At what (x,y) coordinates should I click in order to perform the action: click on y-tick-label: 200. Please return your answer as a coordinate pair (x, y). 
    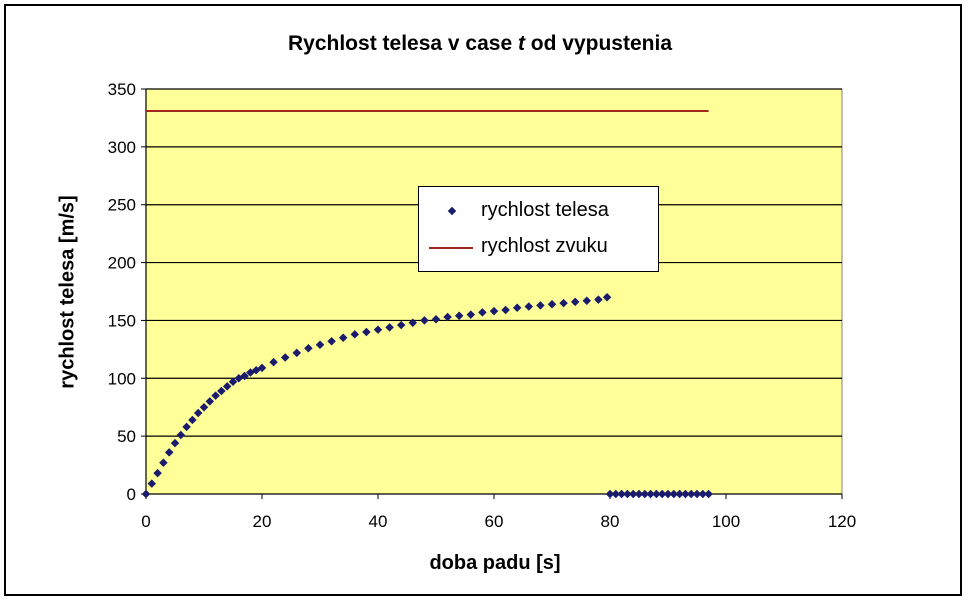
    Looking at the image, I should click on (122, 263).